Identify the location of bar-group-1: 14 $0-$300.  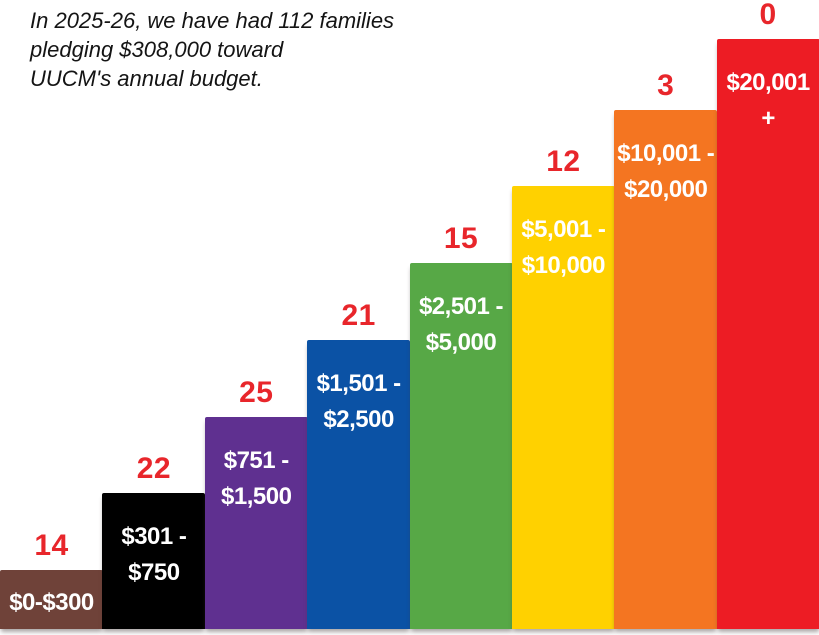
(51, 314).